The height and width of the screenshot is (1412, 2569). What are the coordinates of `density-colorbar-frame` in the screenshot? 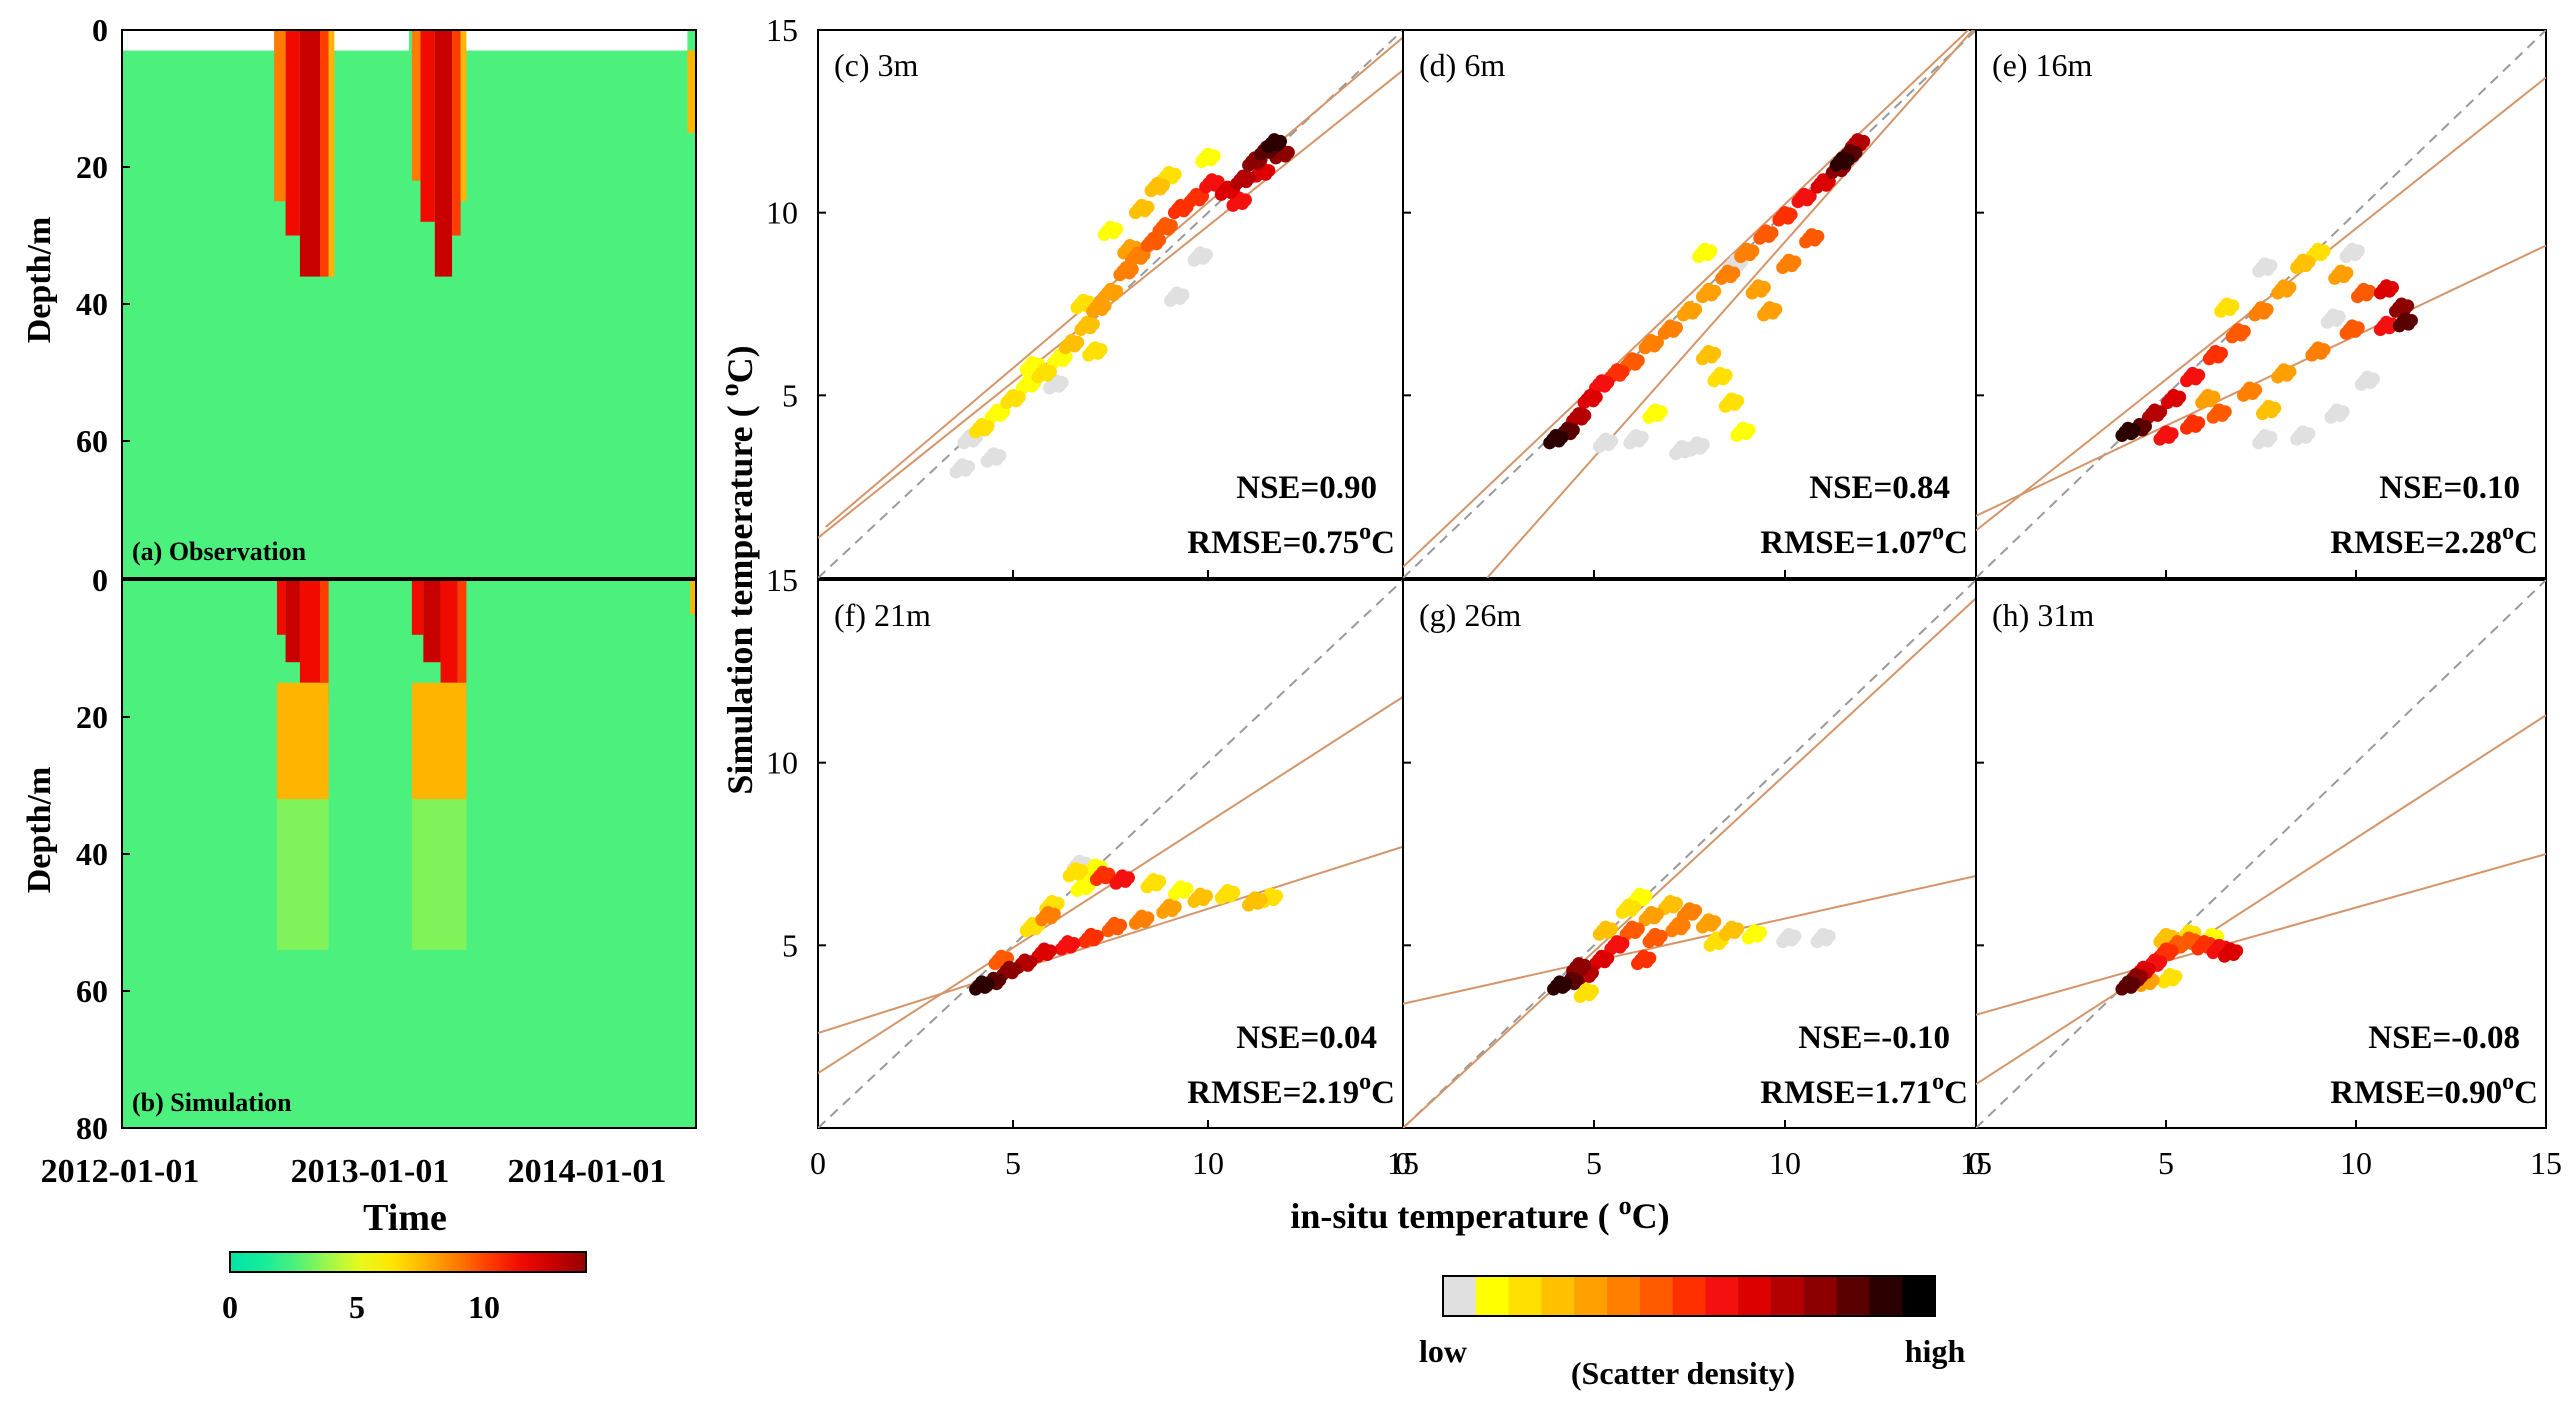 It's located at (1689, 1296).